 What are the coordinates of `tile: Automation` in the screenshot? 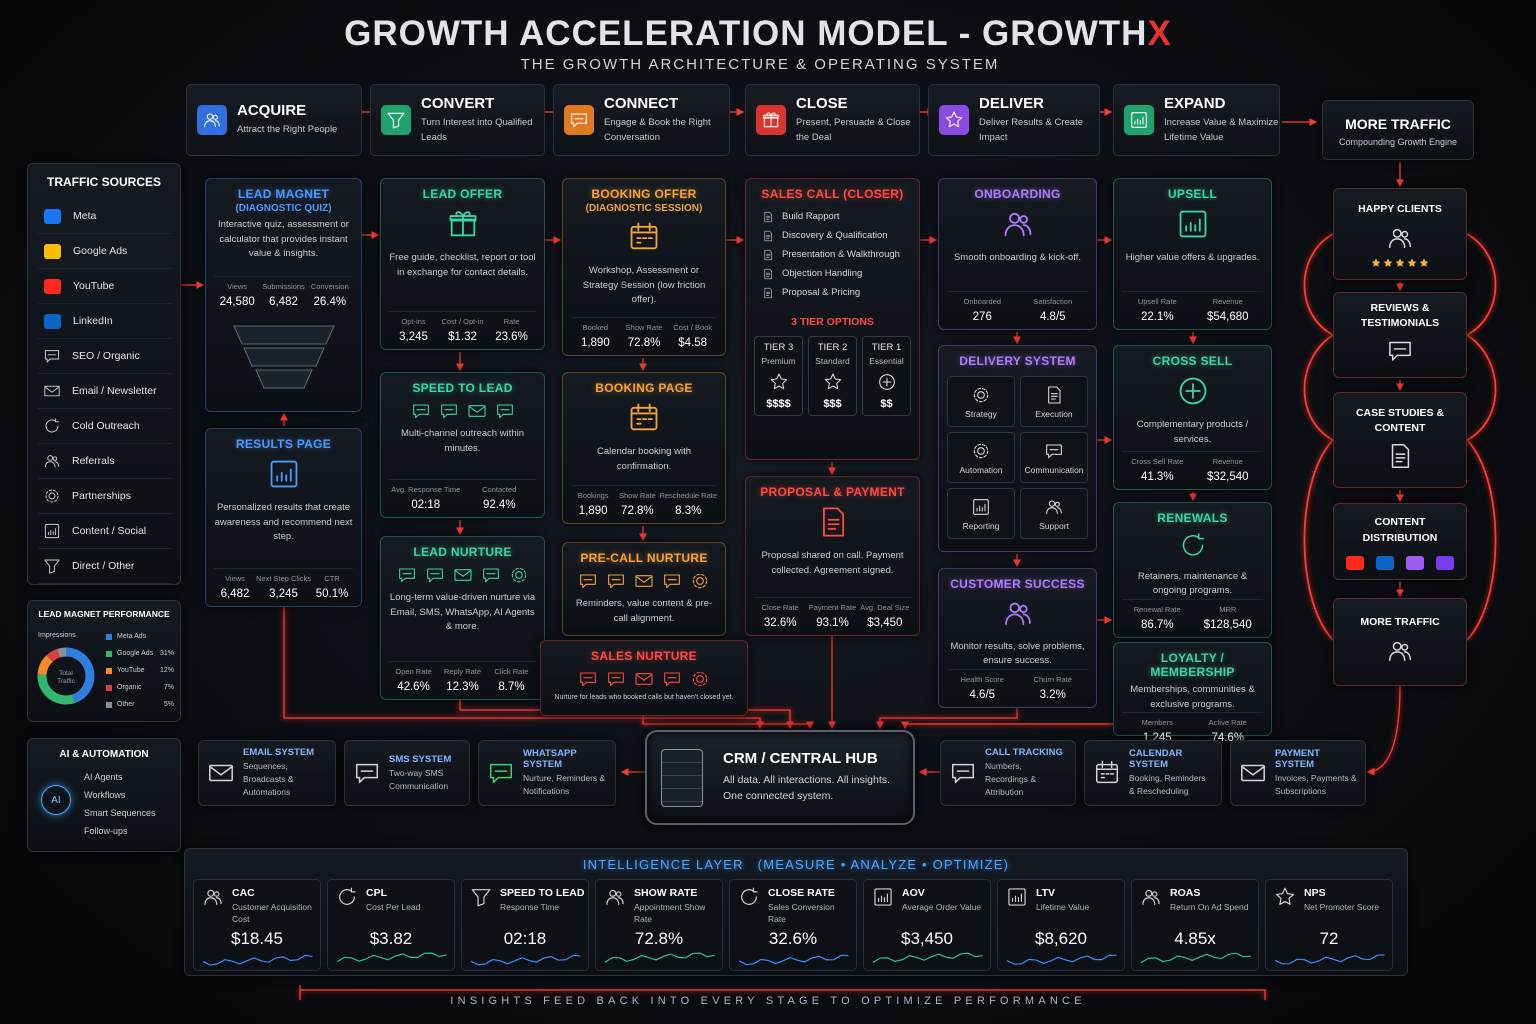 It's located at (981, 457).